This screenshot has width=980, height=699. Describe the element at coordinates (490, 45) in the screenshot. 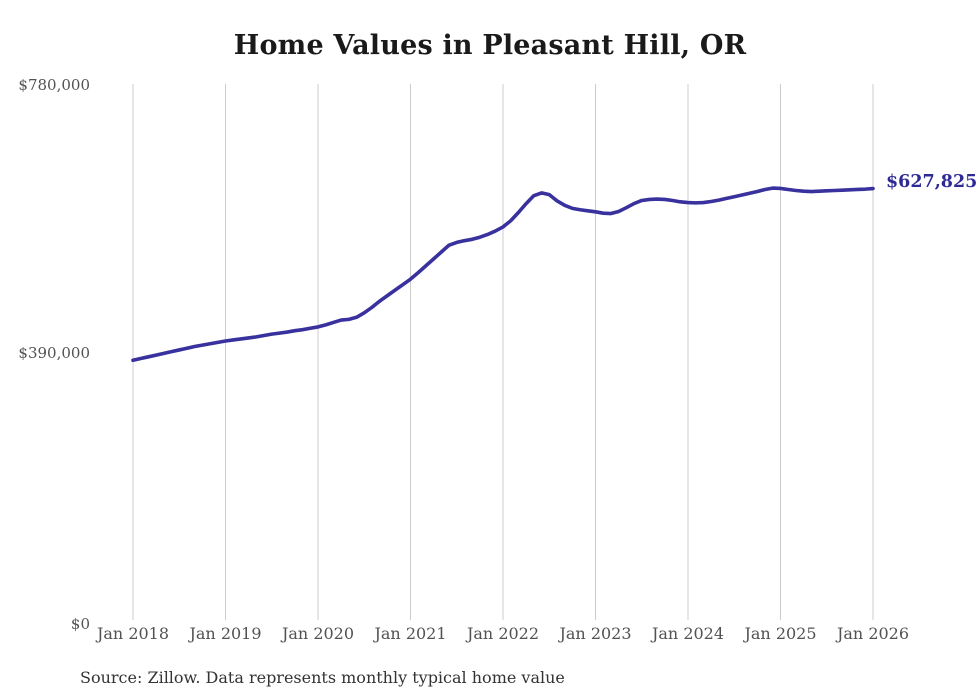

I see `chart-title: Home Values in Pleasant Hill, OR` at that location.